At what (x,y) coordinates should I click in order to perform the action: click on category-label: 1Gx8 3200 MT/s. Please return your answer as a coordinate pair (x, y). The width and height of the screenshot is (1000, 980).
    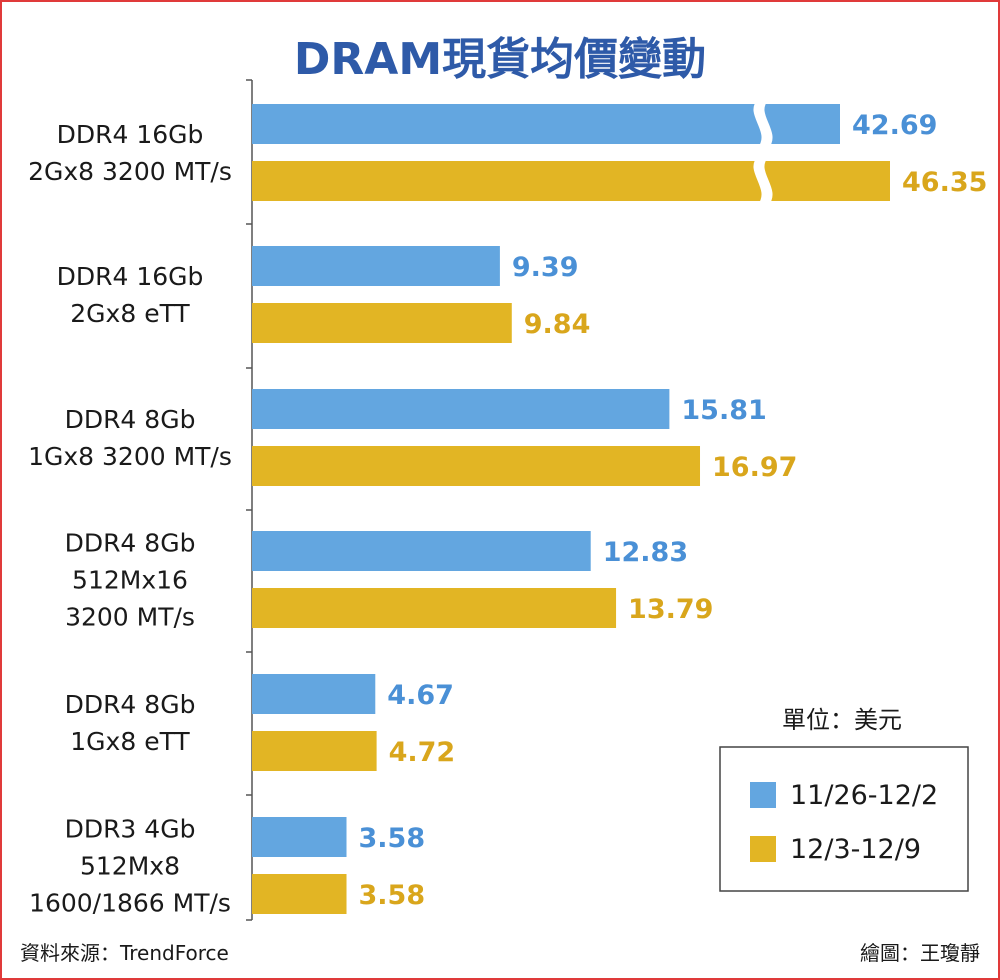
    Looking at the image, I should click on (130, 456).